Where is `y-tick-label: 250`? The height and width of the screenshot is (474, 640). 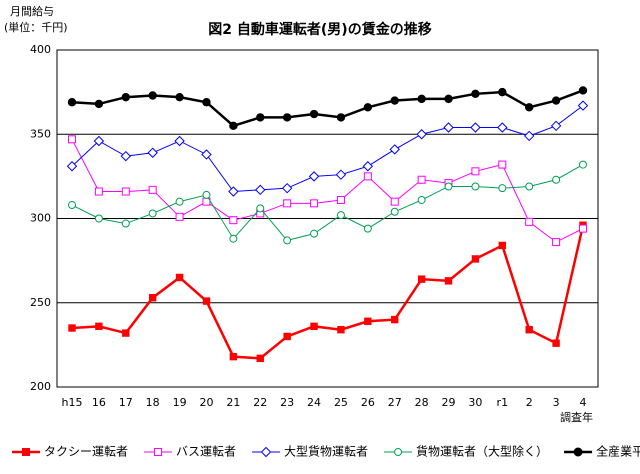
y-tick-label: 250 is located at coordinates (40, 302).